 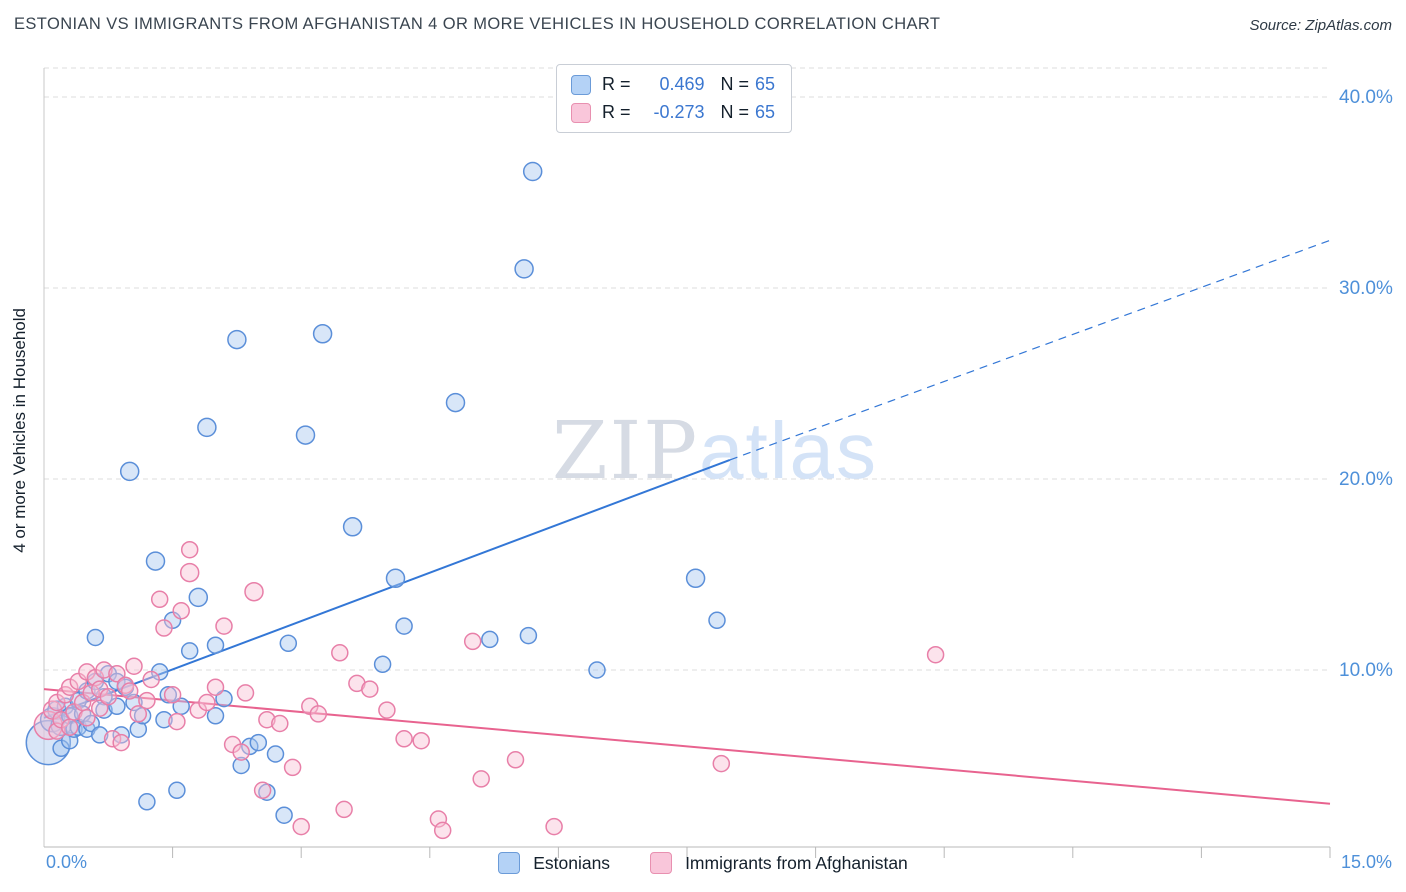 What do you see at coordinates (661, 863) in the screenshot?
I see `afghanistan-legend-swatch` at bounding box center [661, 863].